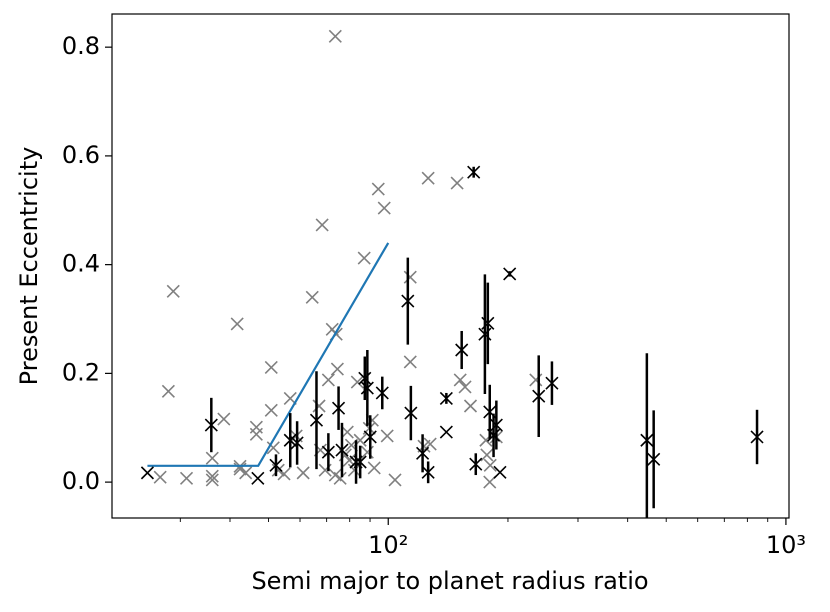 The width and height of the screenshot is (830, 612). What do you see at coordinates (786, 545) in the screenshot?
I see `x-tick-label: 10³` at bounding box center [786, 545].